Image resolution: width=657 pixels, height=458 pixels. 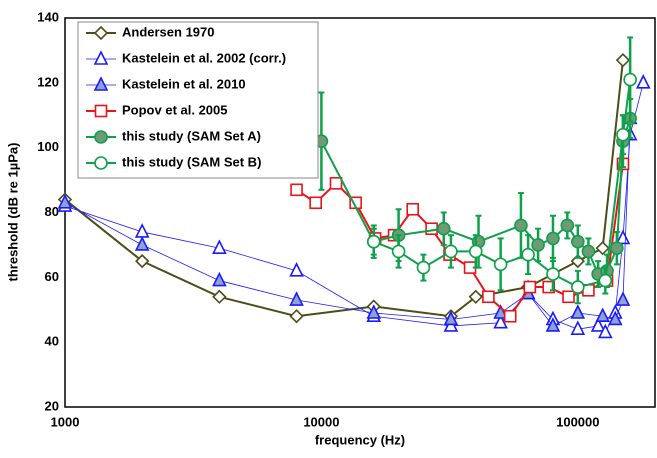 I want to click on legend-label: Andersen 1970, so click(x=168, y=31).